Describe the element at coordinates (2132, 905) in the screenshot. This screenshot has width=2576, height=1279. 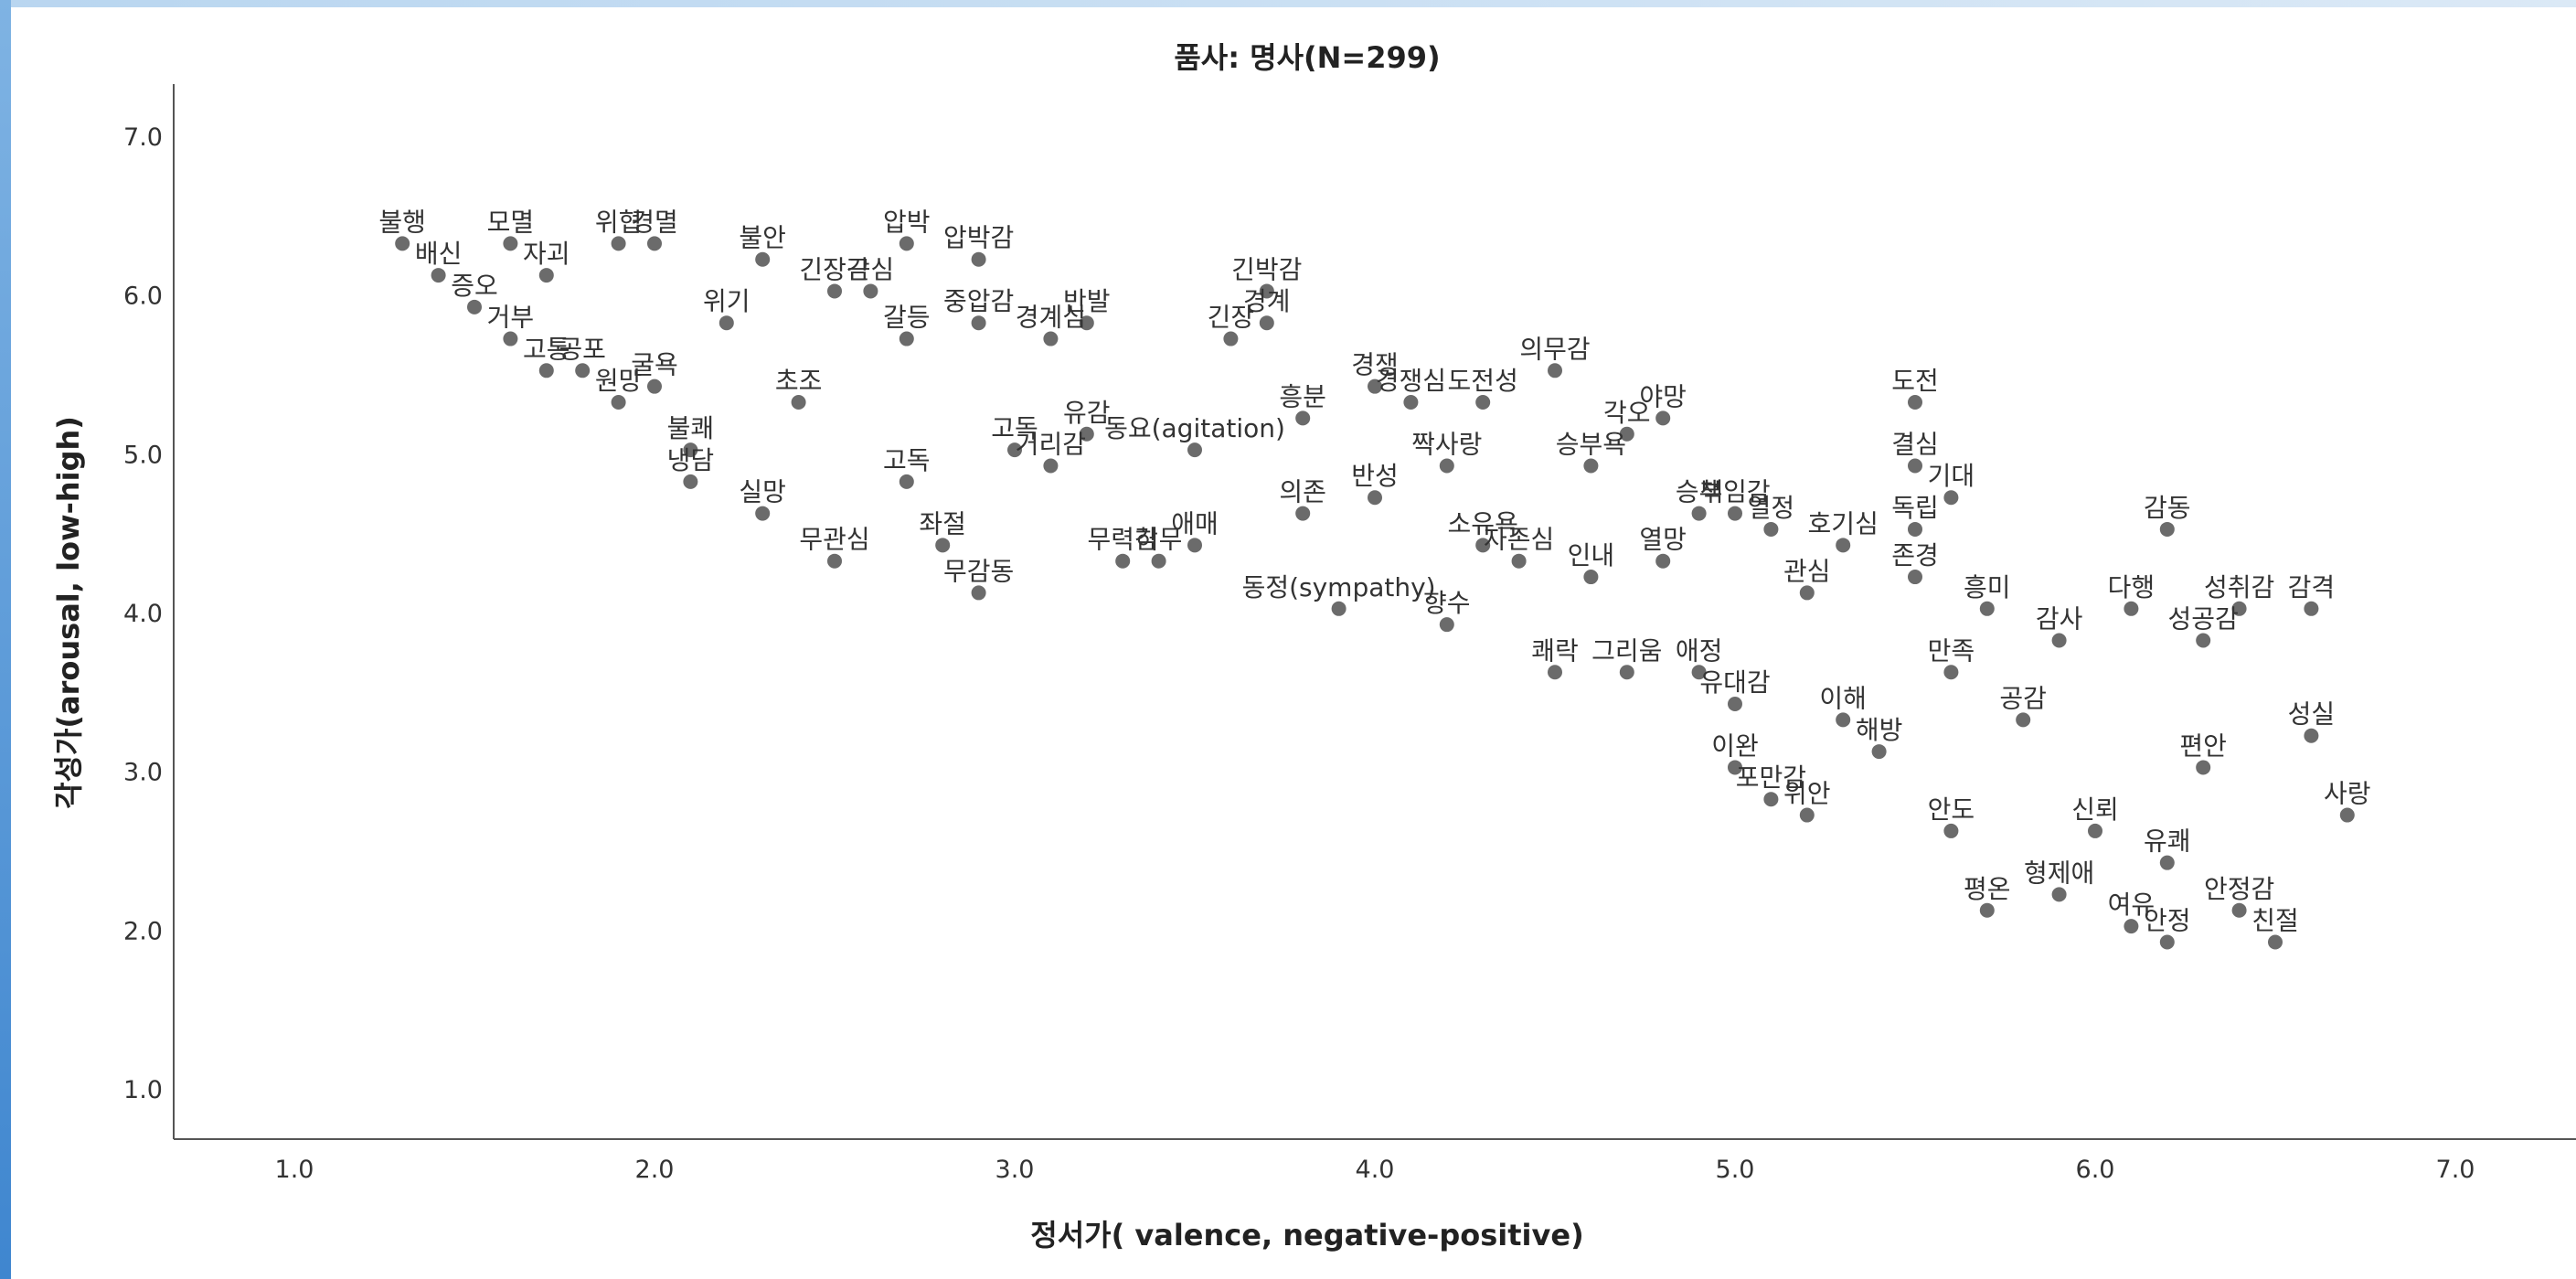
I see `point-label: 여유` at that location.